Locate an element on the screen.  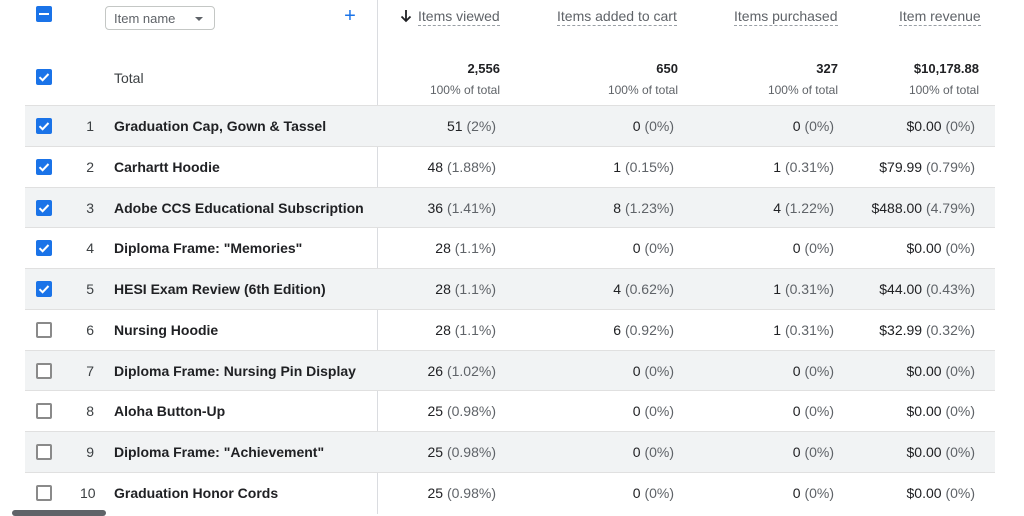
column-header-item-revenue: Item revenue is located at coordinates (940, 17).